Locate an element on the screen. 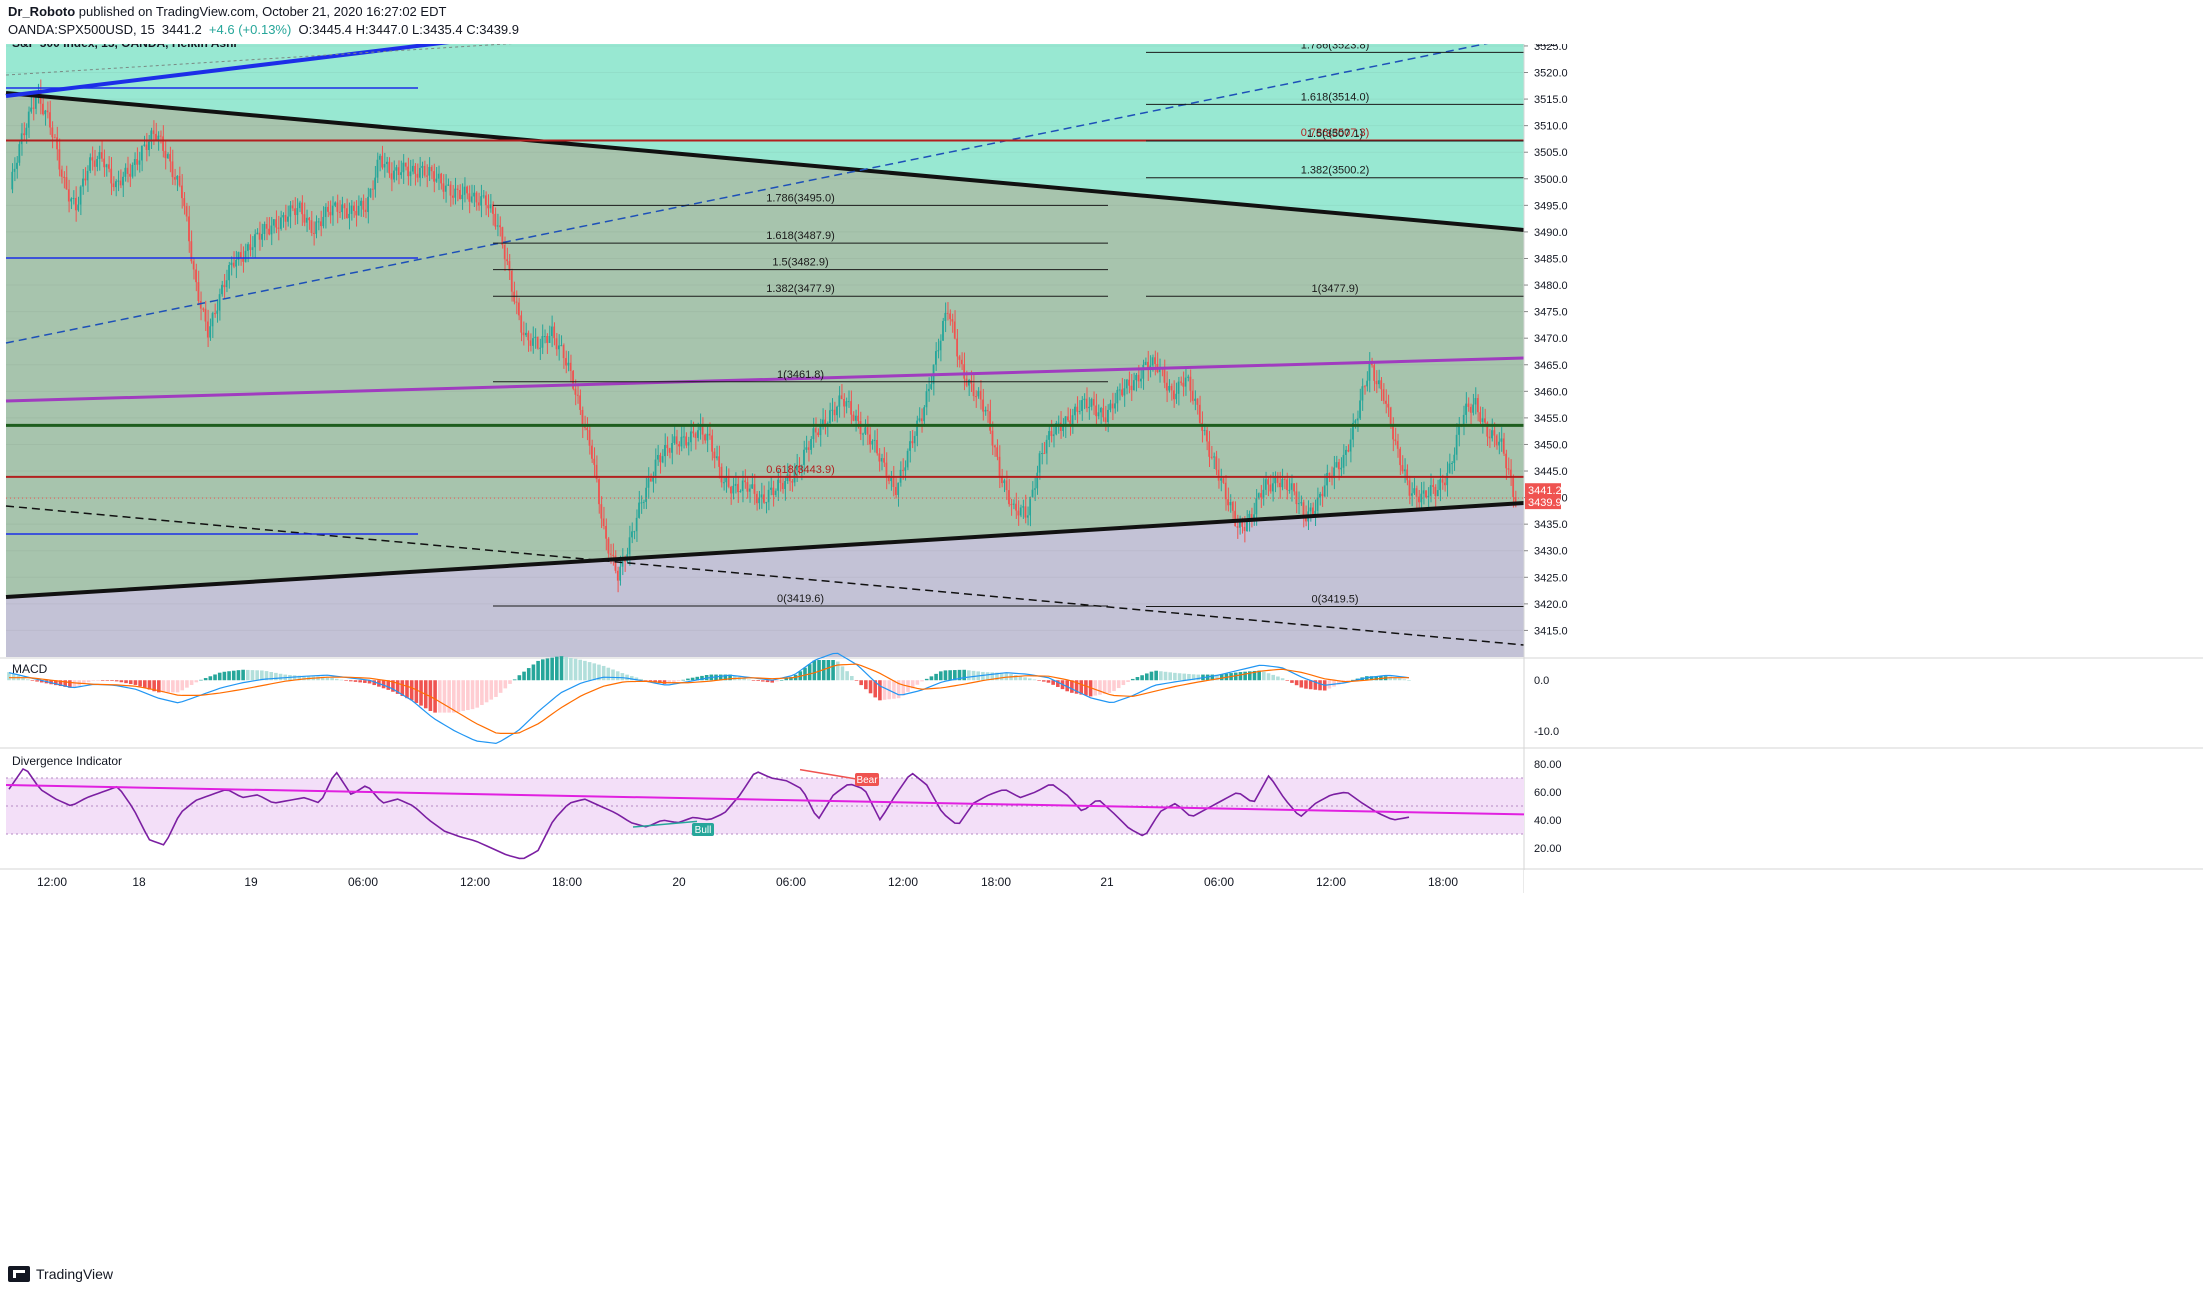  tradingview-logo-icon is located at coordinates (19, 1274).